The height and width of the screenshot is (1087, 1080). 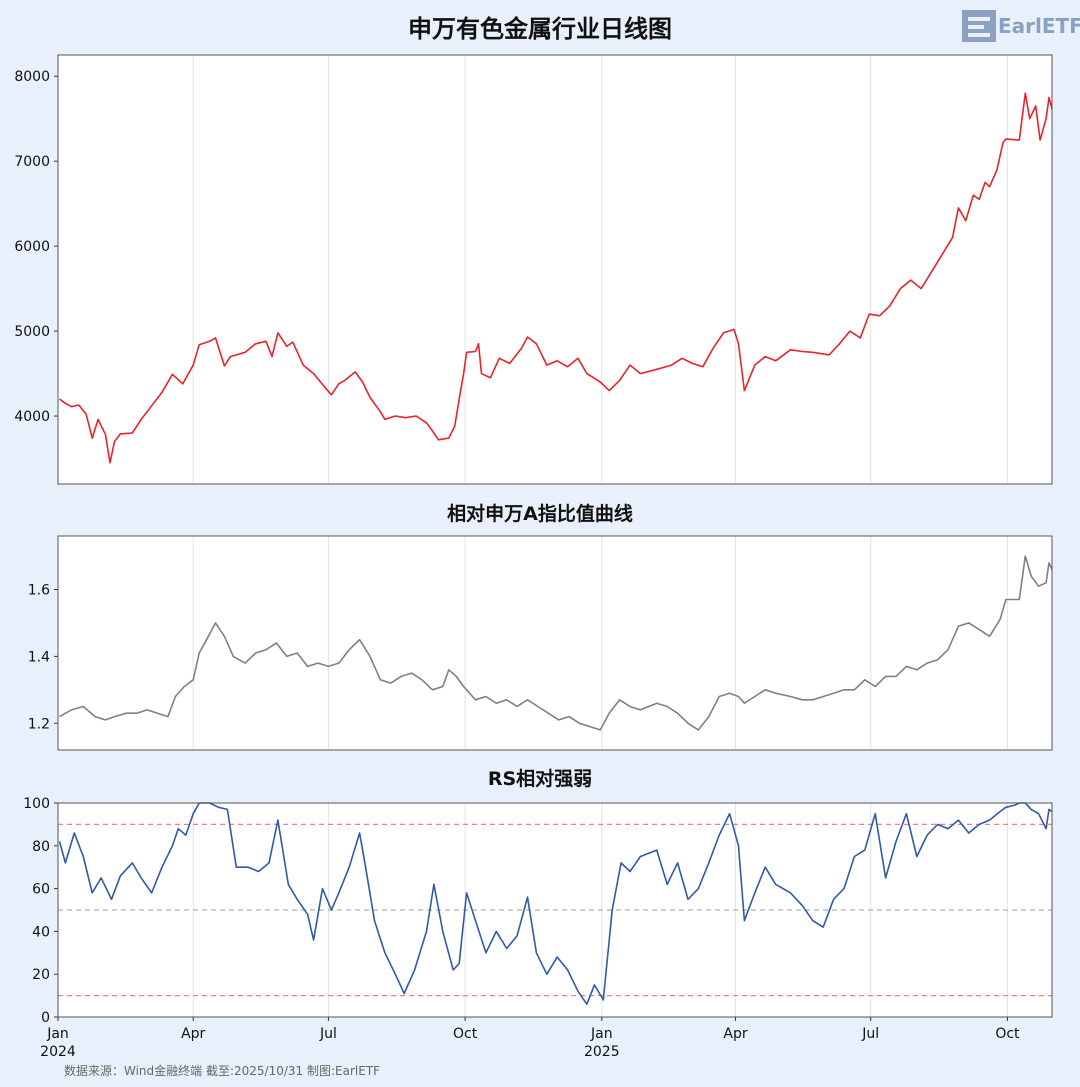 I want to click on etf-logo: EarlETF, so click(x=1021, y=26).